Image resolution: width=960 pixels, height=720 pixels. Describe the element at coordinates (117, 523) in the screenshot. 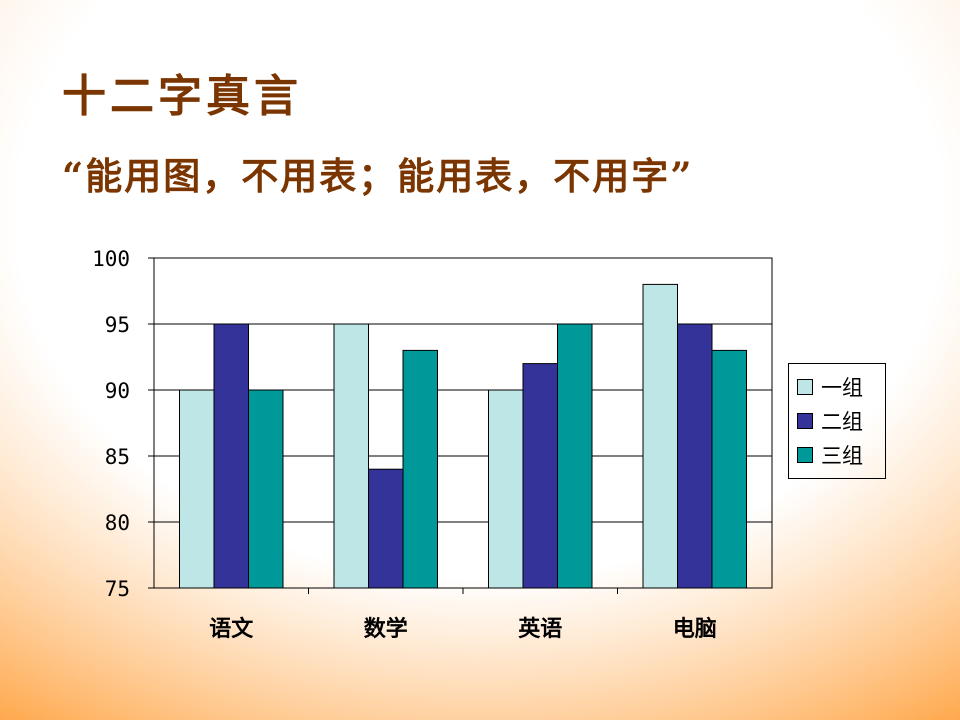

I see `y-tick-label: 80` at that location.